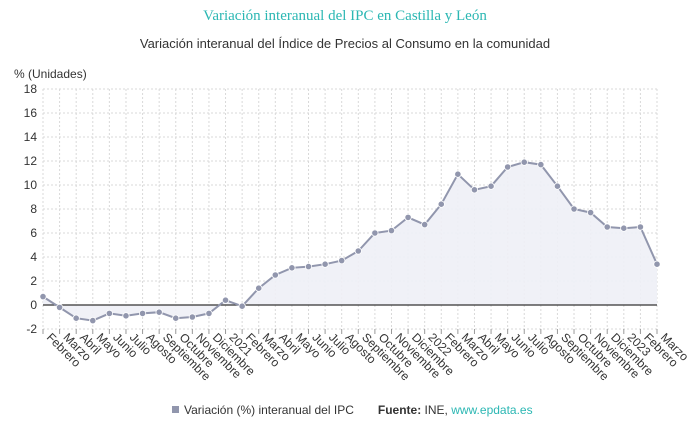  What do you see at coordinates (438, 410) in the screenshot?
I see `source-name: INE,` at bounding box center [438, 410].